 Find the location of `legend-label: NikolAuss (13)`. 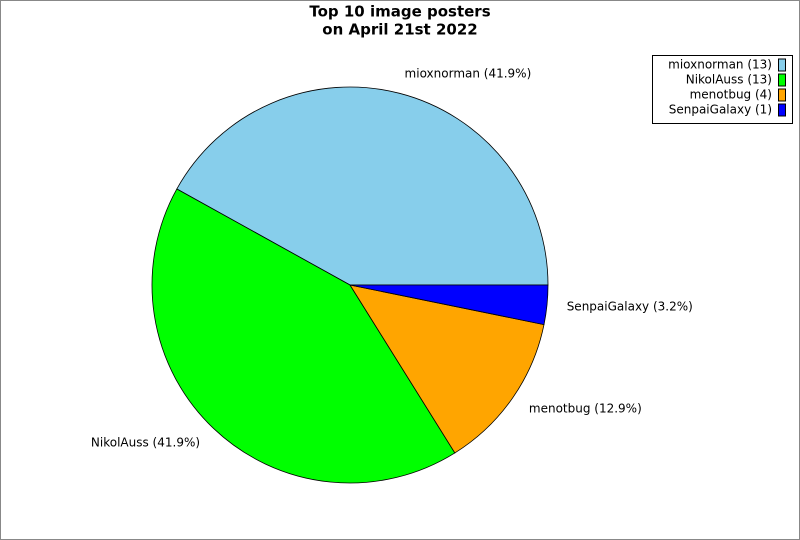

legend-label: NikolAuss (13) is located at coordinates (729, 80).